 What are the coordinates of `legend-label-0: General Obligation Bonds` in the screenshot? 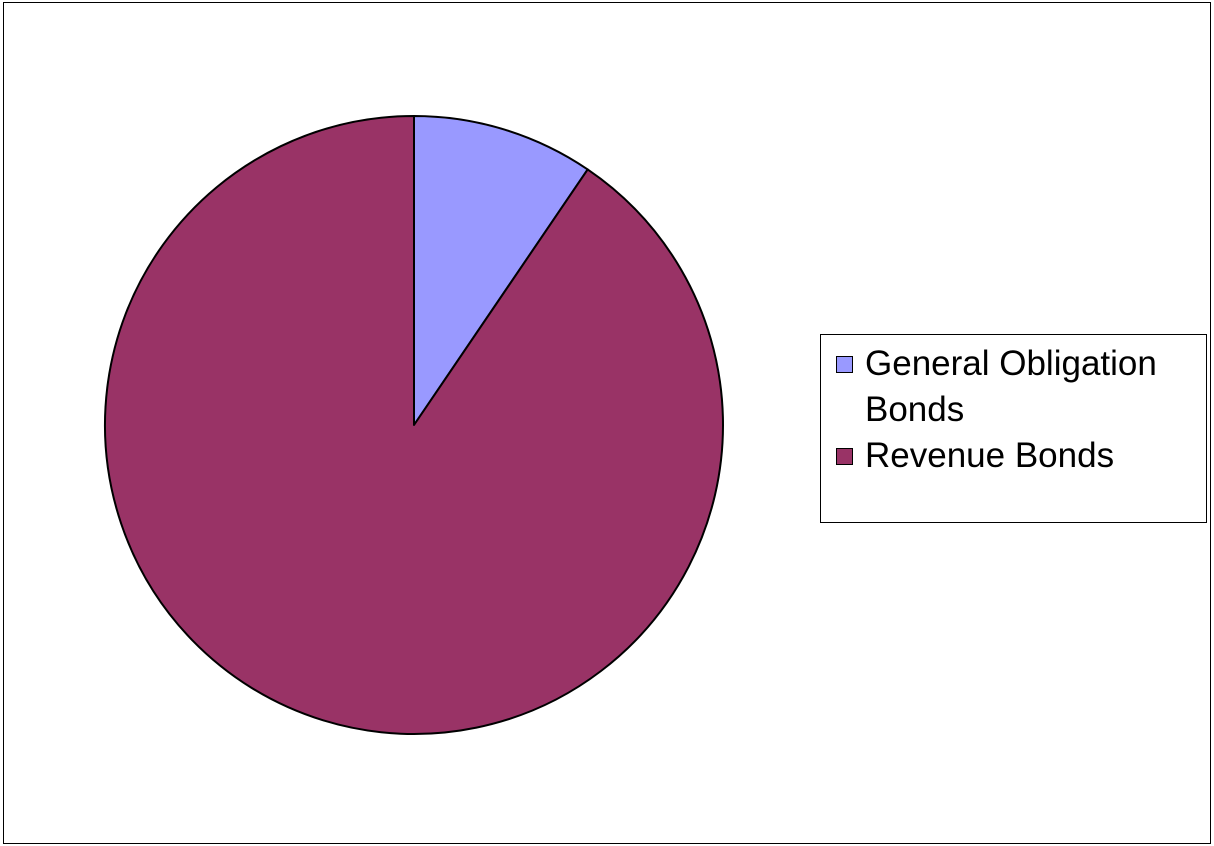 It's located at (1011, 386).